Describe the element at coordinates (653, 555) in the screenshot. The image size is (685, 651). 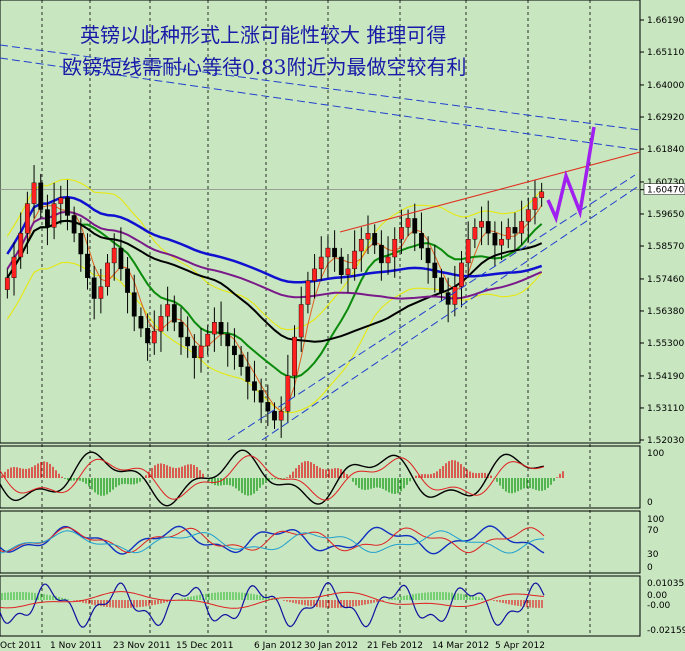
I see `rsi-tick-label: 30` at that location.